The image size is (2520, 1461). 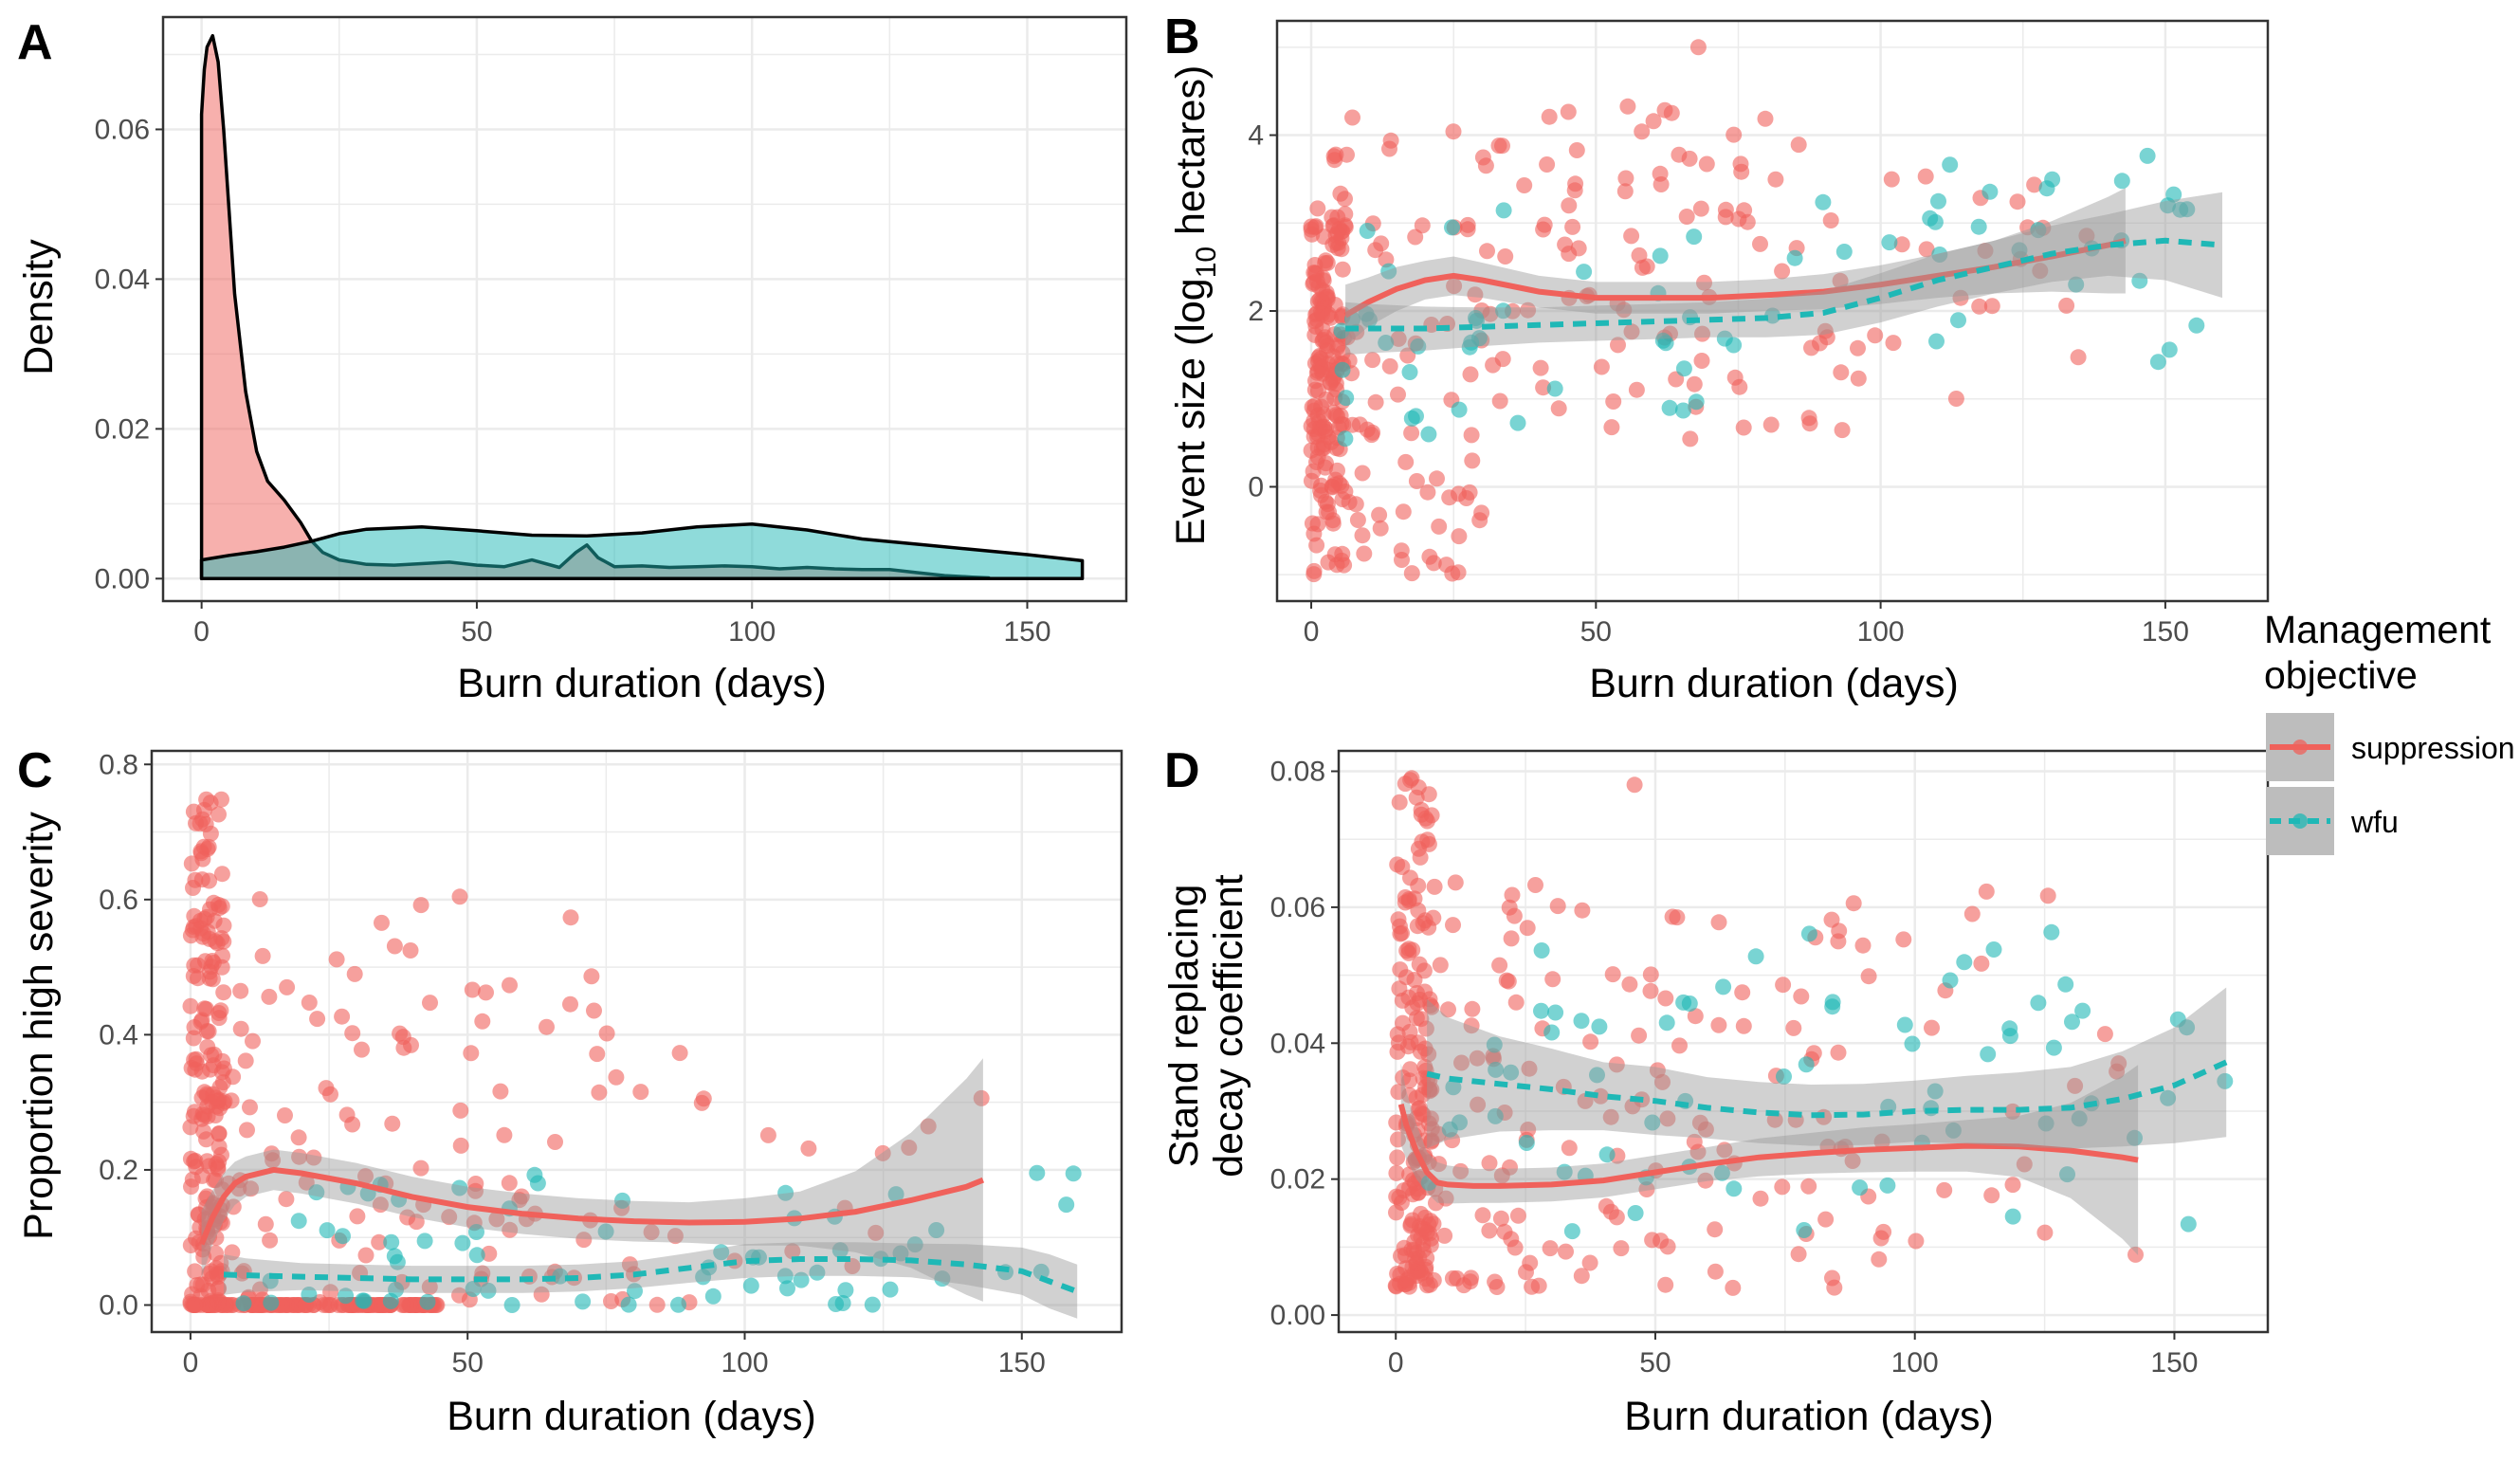 I want to click on y-tick-label: 0.04, so click(x=123, y=279).